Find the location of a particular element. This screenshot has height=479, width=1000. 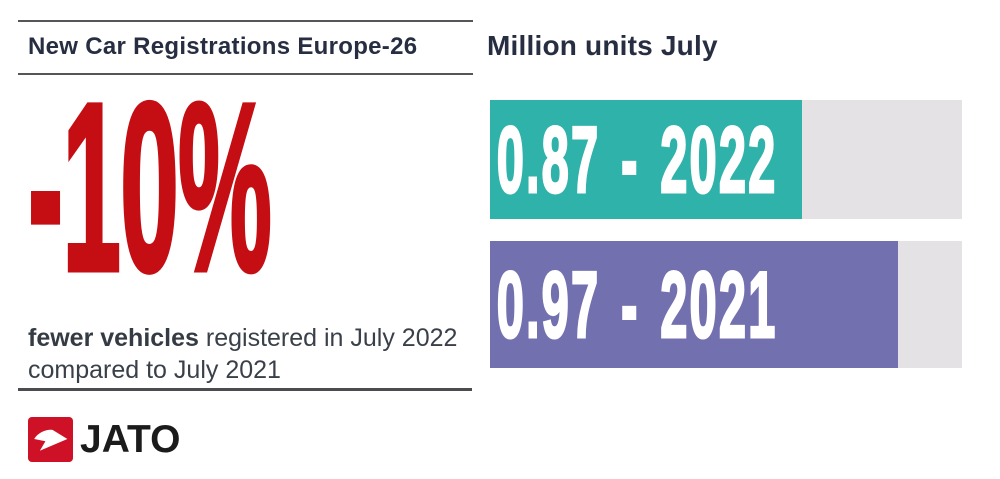

jato-logo-text: JATO is located at coordinates (130, 439).